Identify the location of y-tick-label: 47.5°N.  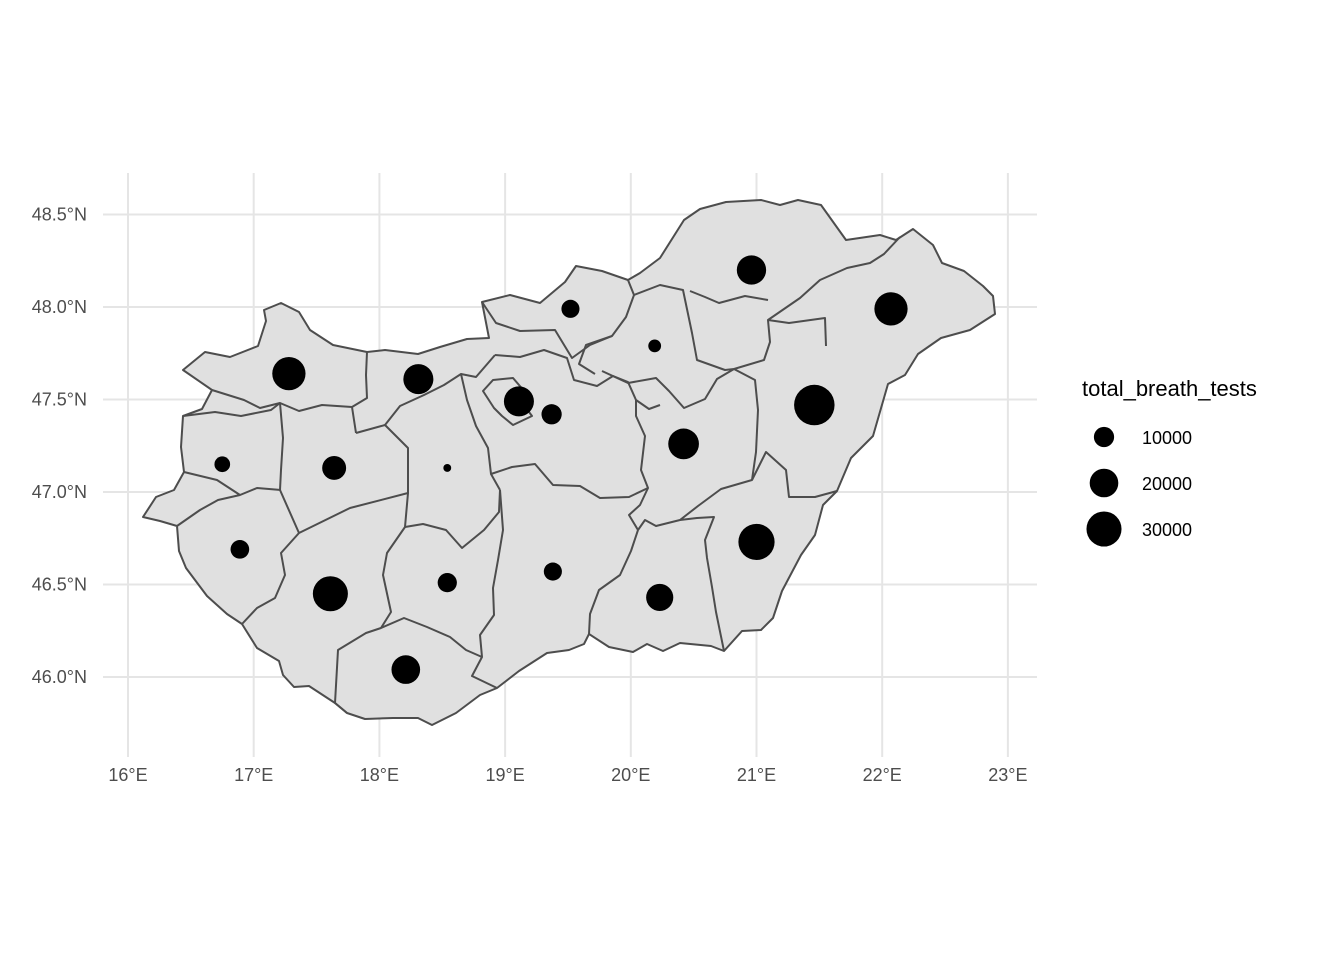
(59, 400).